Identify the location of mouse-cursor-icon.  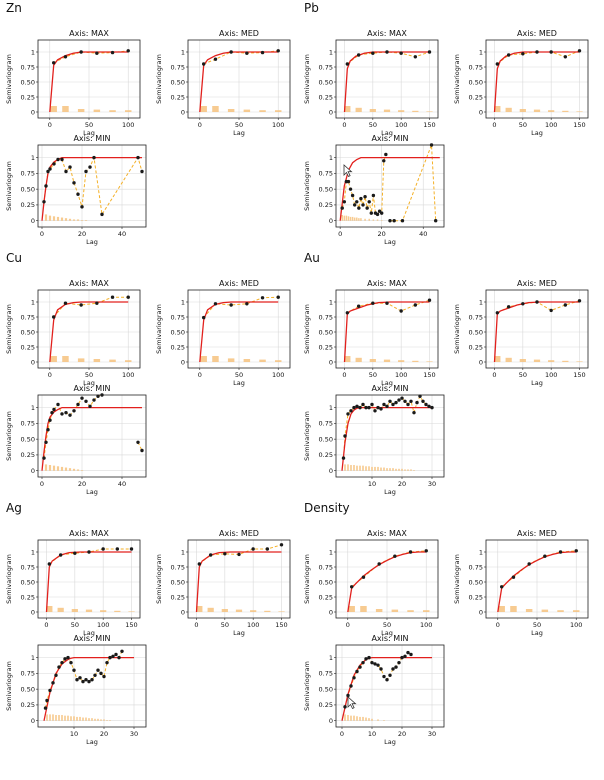
(348, 171).